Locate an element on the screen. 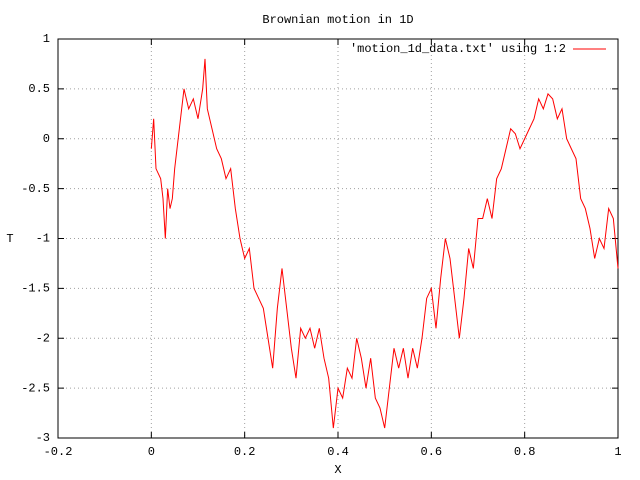 Image resolution: width=640 pixels, height=480 pixels. chart-title: Brownian motion in 1D is located at coordinates (337, 20).